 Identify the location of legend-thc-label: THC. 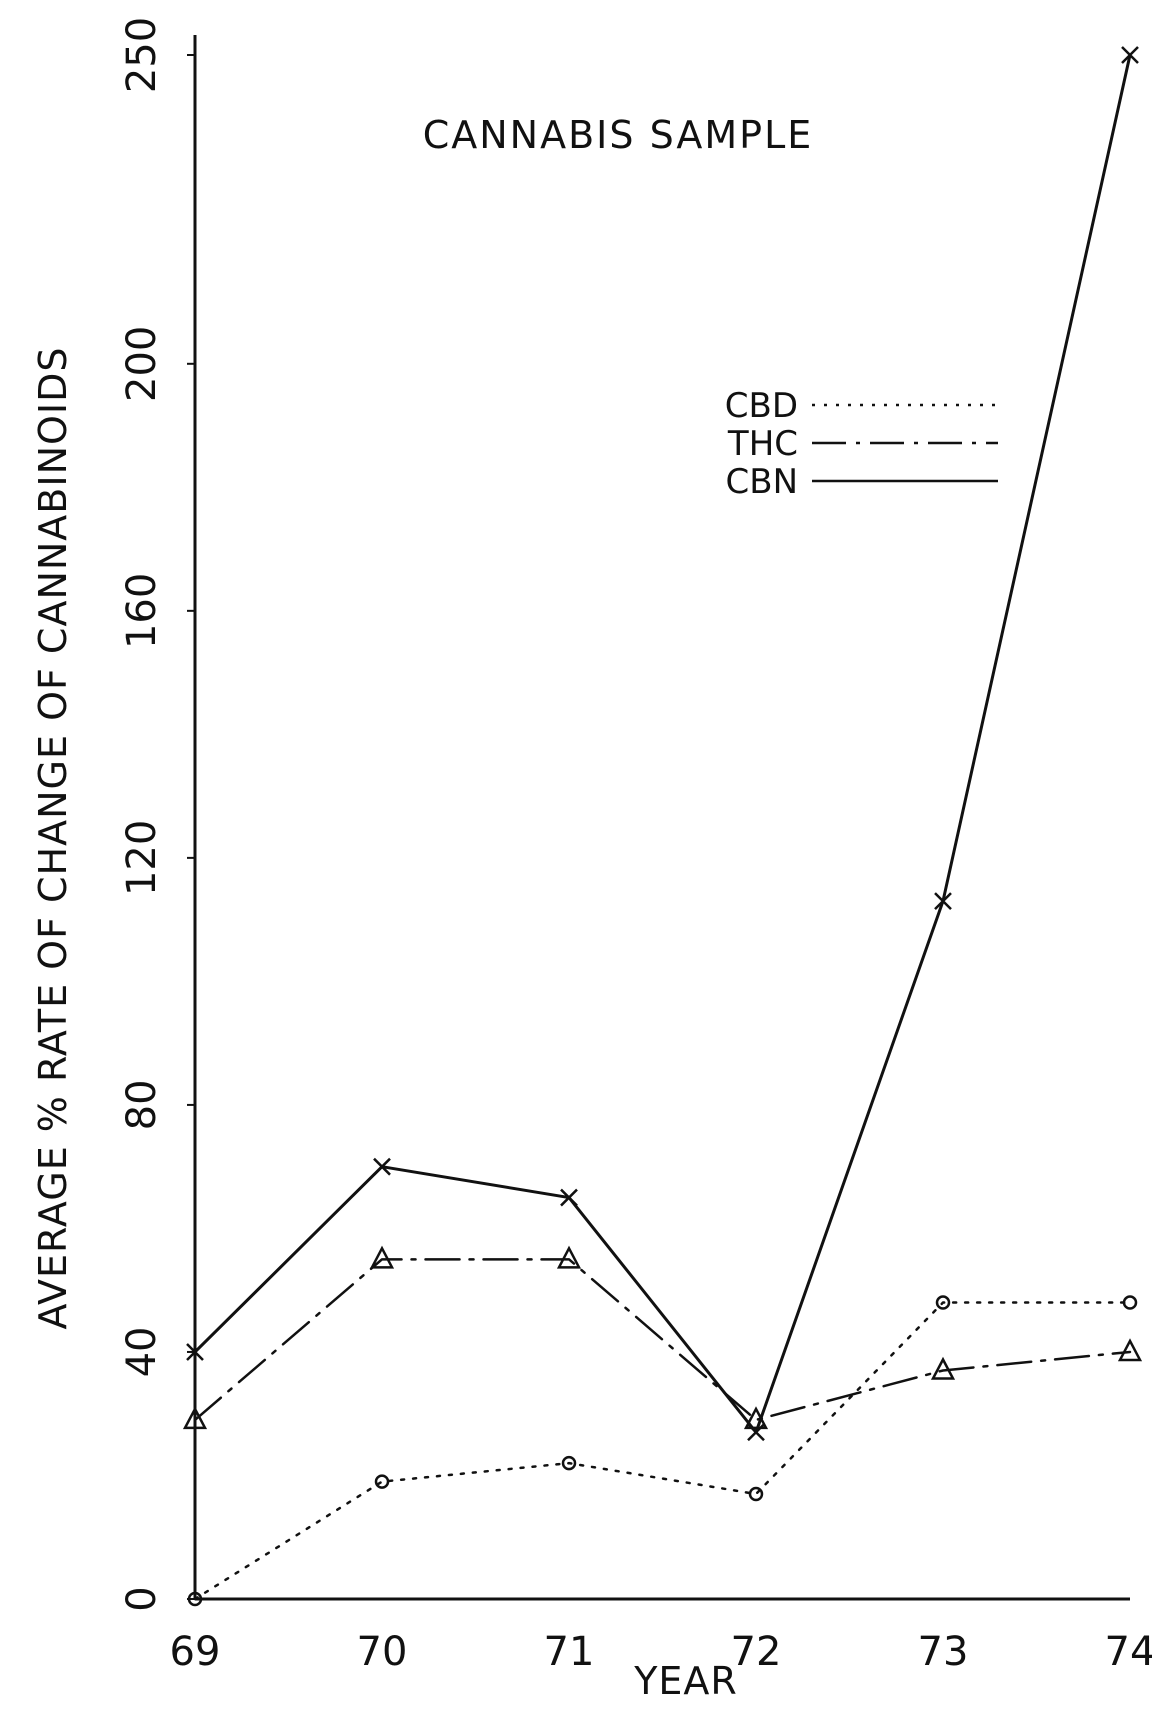
(762, 444).